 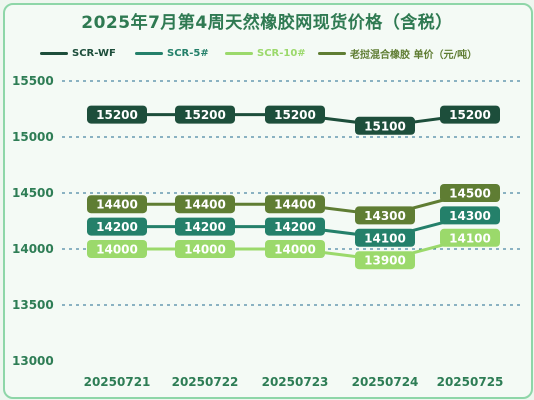 I want to click on legend-item-scr-5: SCR-5#, so click(x=172, y=53).